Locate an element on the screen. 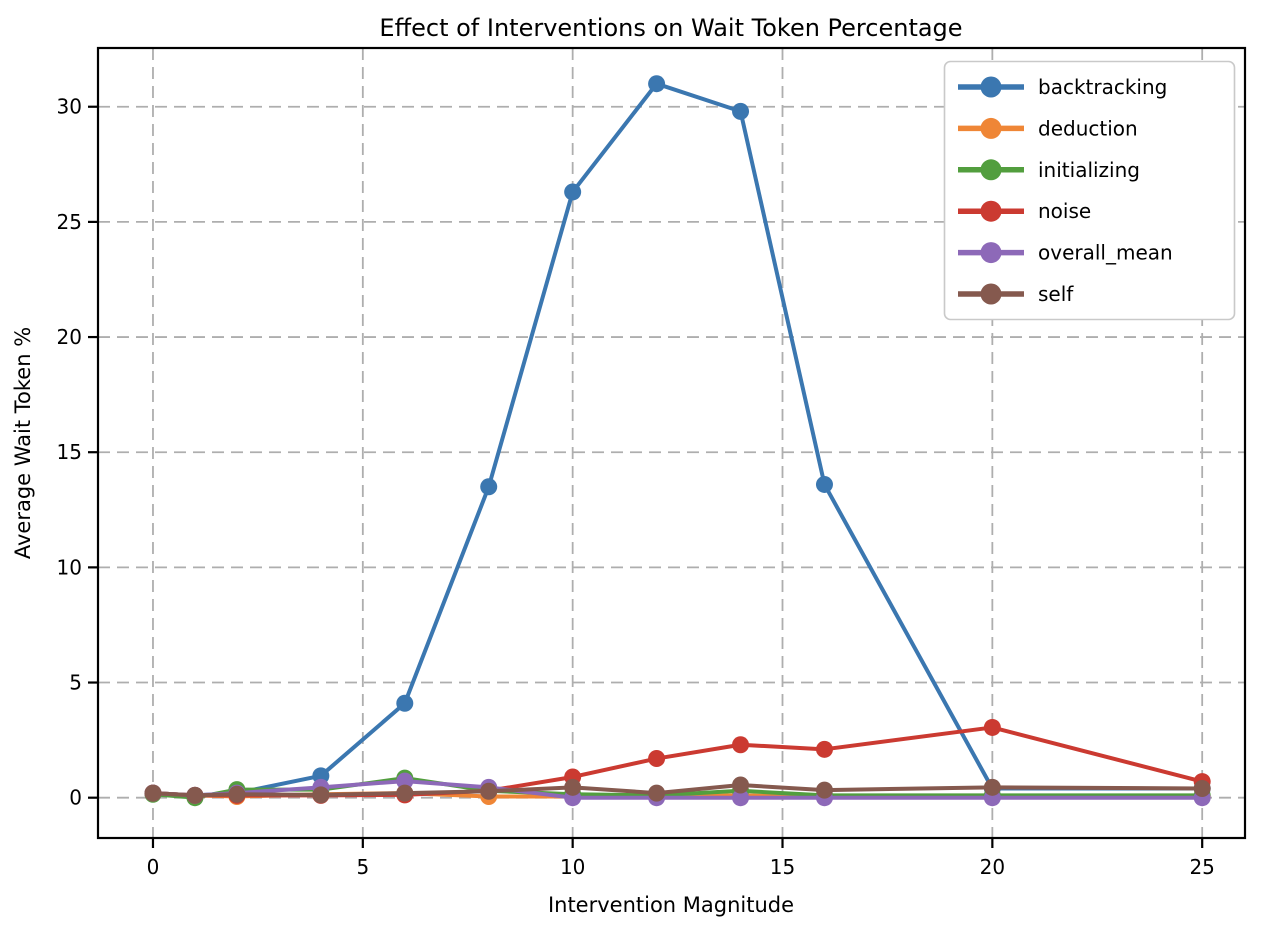 The height and width of the screenshot is (930, 1268). legend-item-initializing: initializing is located at coordinates (1049, 170).